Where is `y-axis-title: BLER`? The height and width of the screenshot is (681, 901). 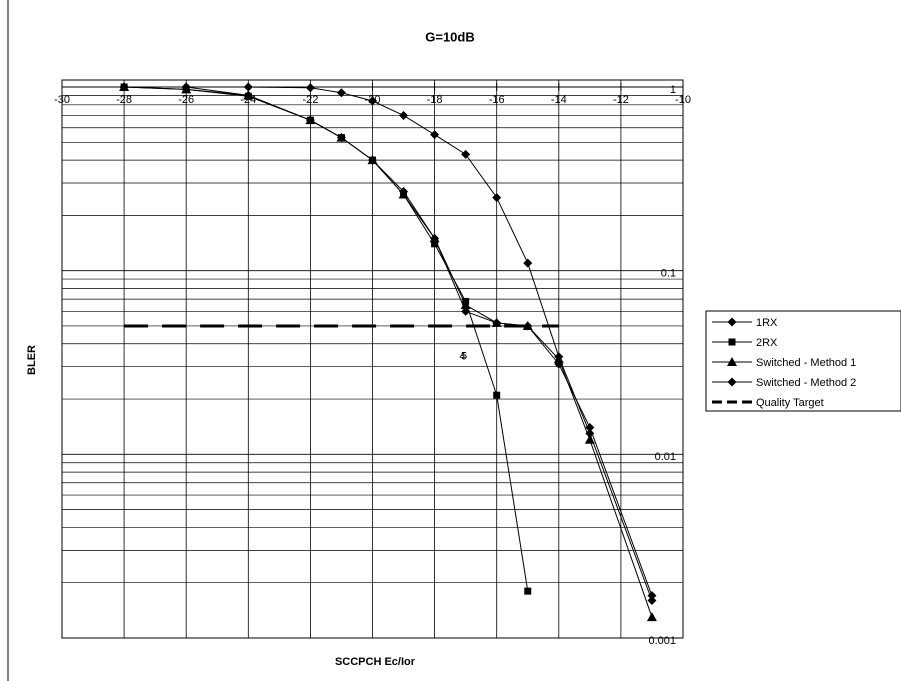 y-axis-title: BLER is located at coordinates (32, 360).